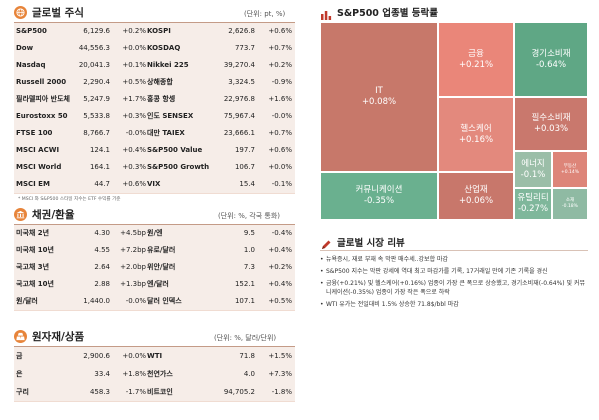  What do you see at coordinates (379, 91) in the screenshot?
I see `sector-name: IT` at bounding box center [379, 91].